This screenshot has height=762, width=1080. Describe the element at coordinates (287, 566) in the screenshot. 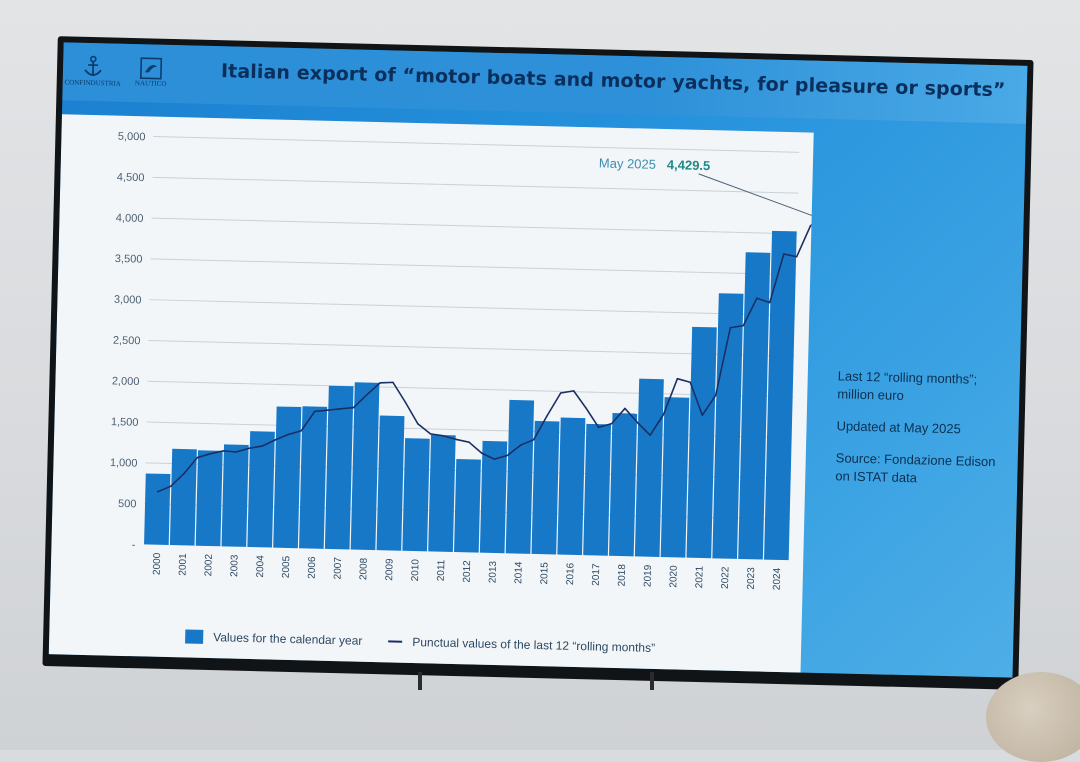

I see `x-tick-label: 2005` at that location.